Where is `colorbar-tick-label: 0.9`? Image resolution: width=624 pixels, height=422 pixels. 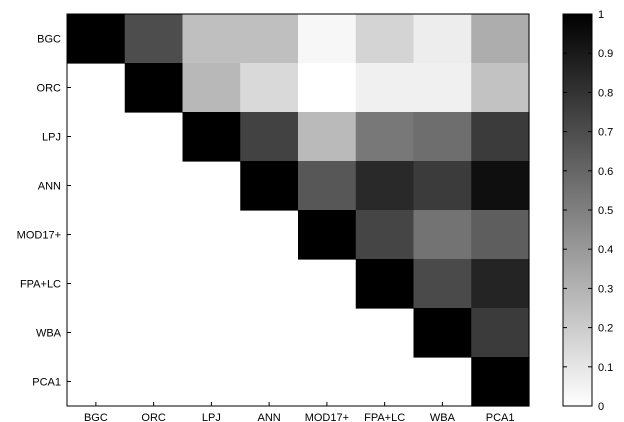 colorbar-tick-label: 0.9 is located at coordinates (605, 54).